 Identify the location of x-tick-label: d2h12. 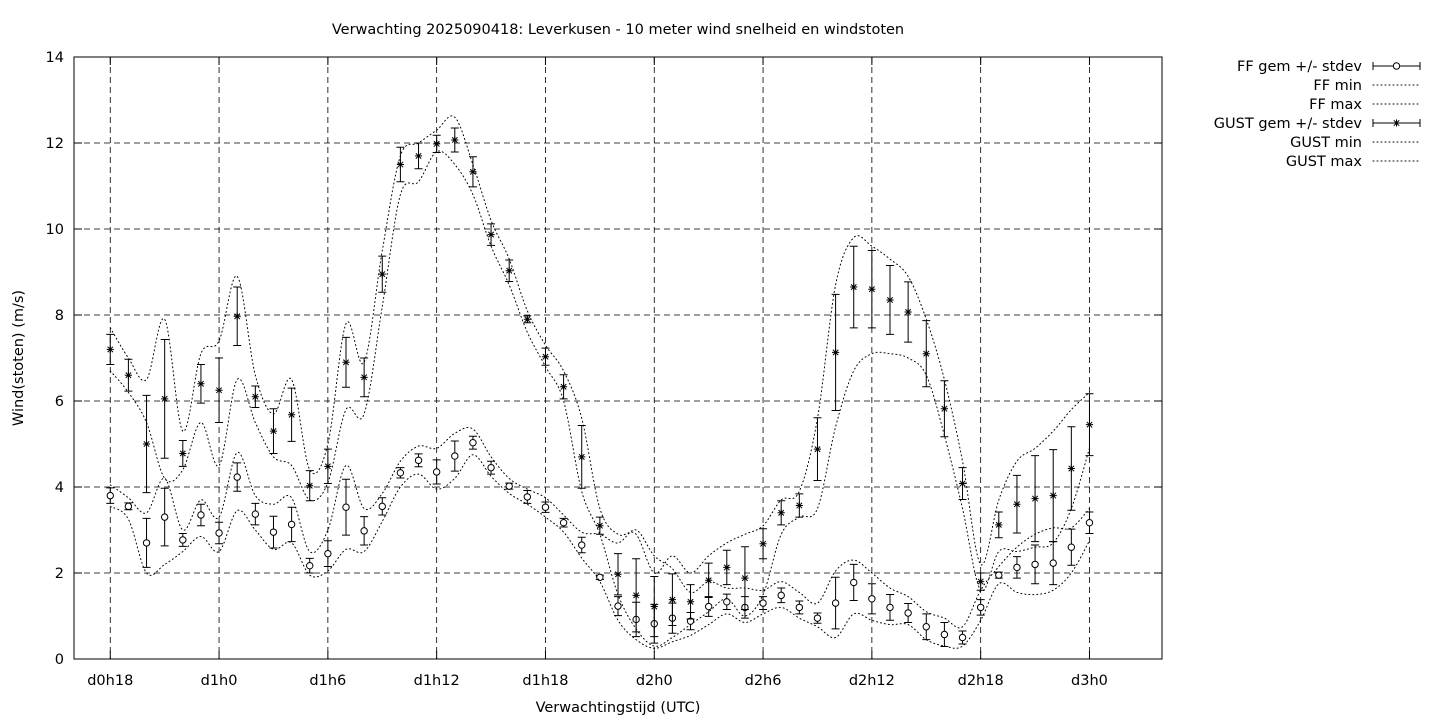
(872, 681).